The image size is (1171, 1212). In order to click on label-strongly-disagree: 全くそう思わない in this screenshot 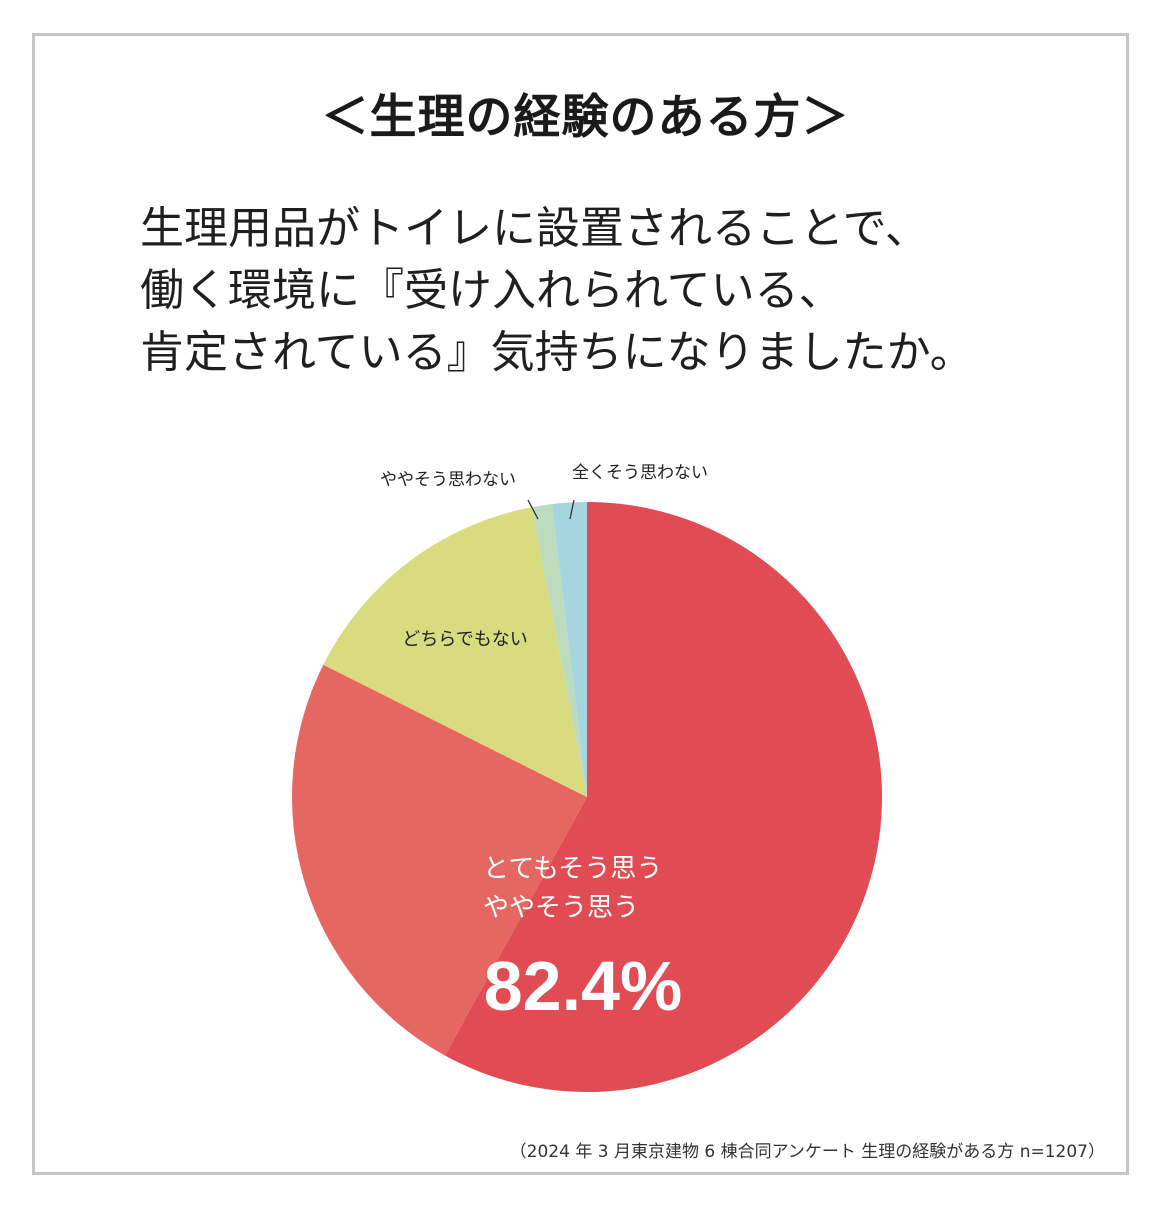, I will do `click(640, 473)`.